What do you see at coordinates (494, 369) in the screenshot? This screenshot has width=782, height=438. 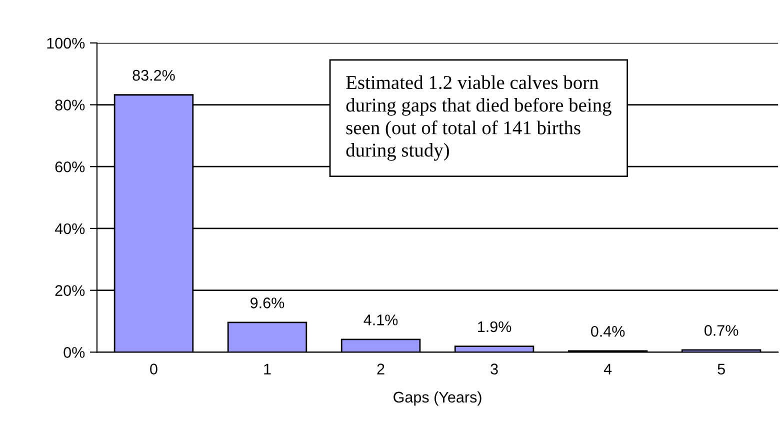 I see `x-tick-label: 3` at bounding box center [494, 369].